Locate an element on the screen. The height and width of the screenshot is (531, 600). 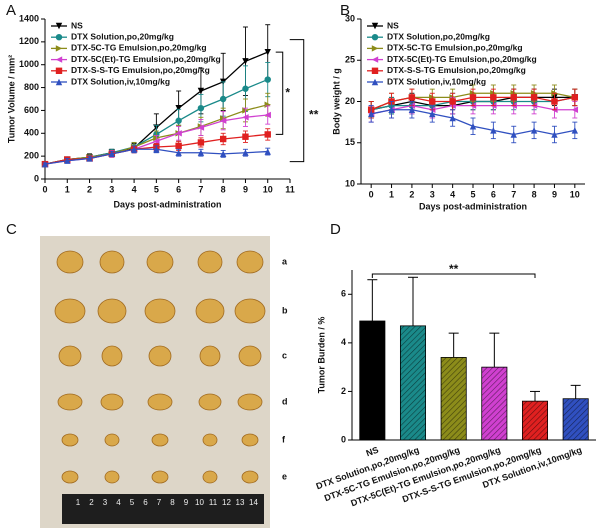
y-tick-label: 4 is located at coordinates (343, 342).